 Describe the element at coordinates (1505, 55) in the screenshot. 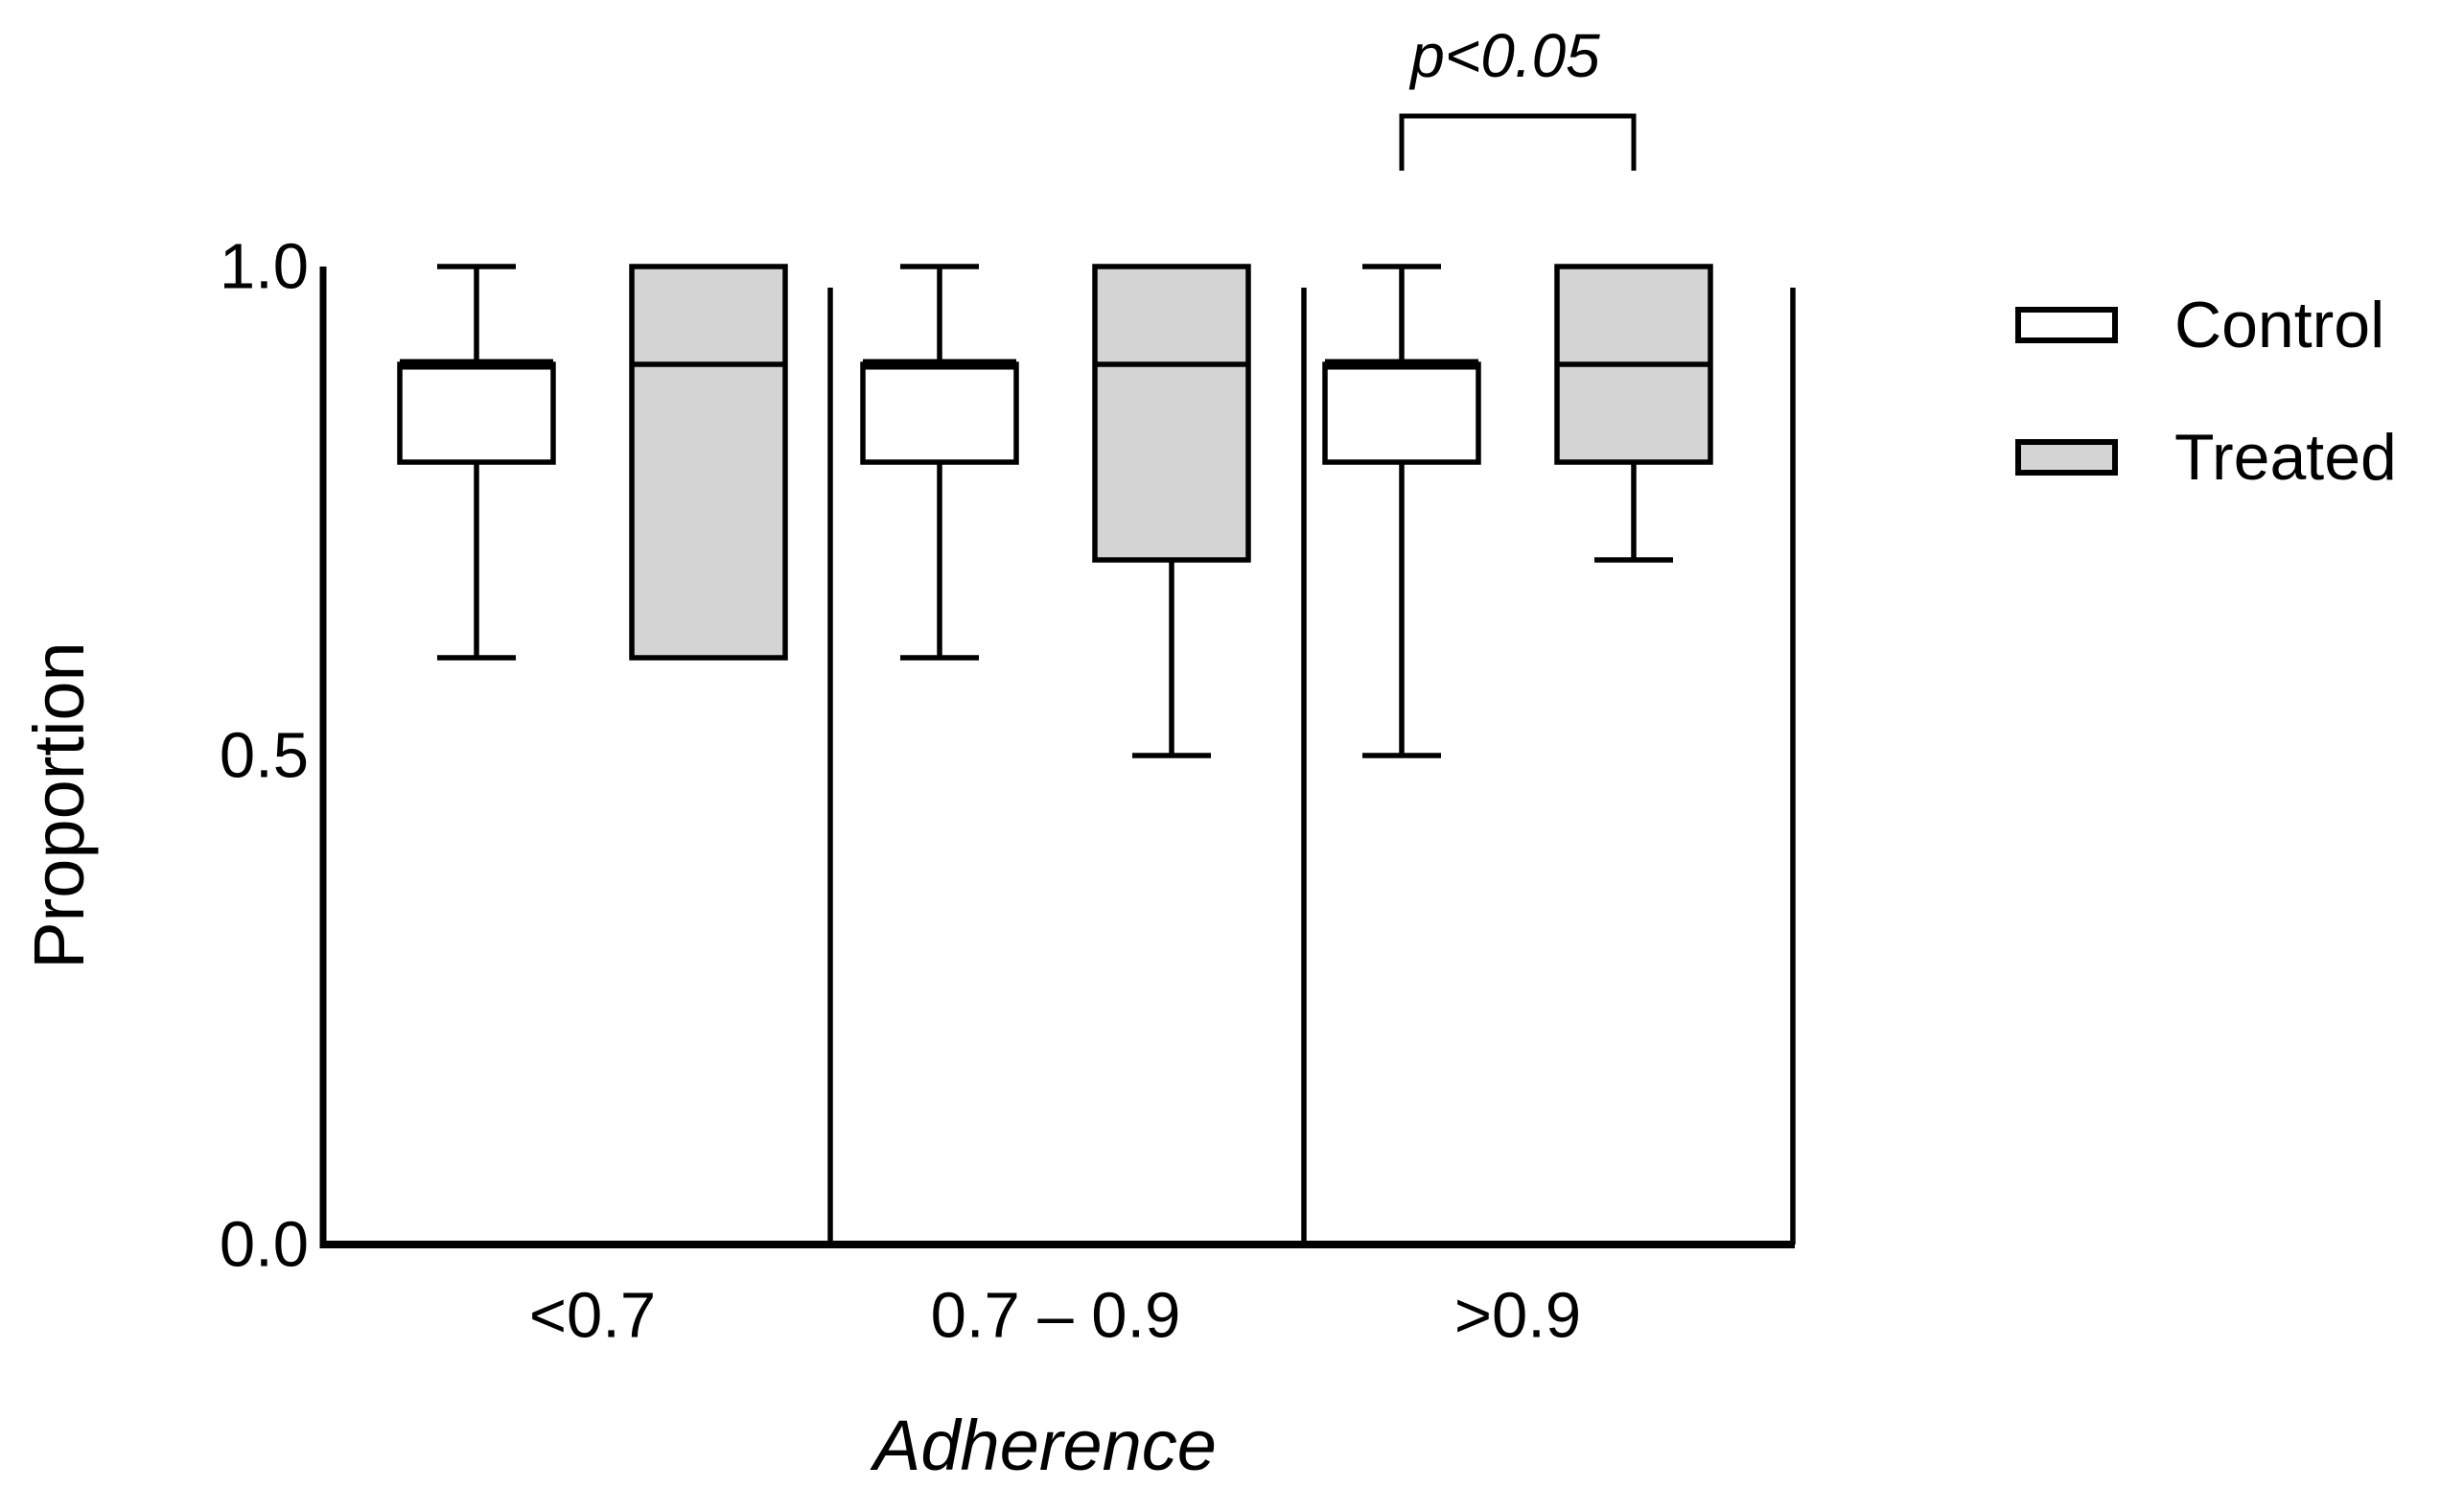

I see `significance-label: p<0.05` at that location.